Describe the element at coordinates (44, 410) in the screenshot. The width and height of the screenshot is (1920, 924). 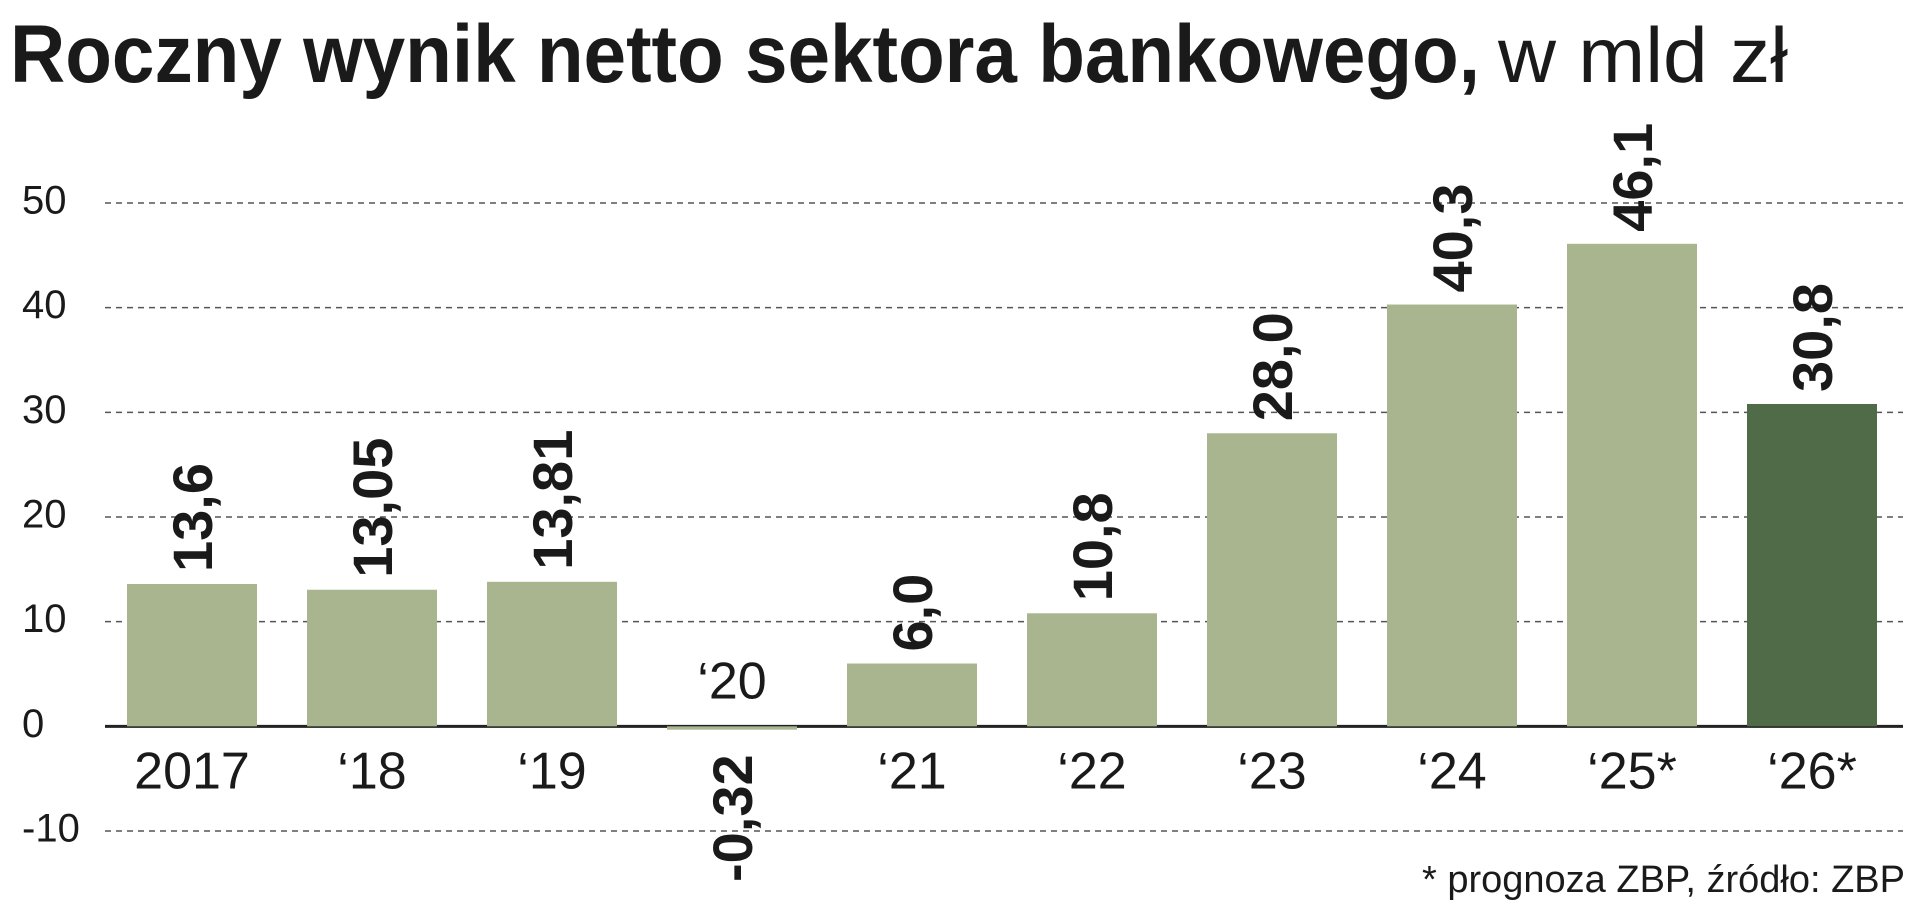
I see `y-tick-label: 30` at that location.